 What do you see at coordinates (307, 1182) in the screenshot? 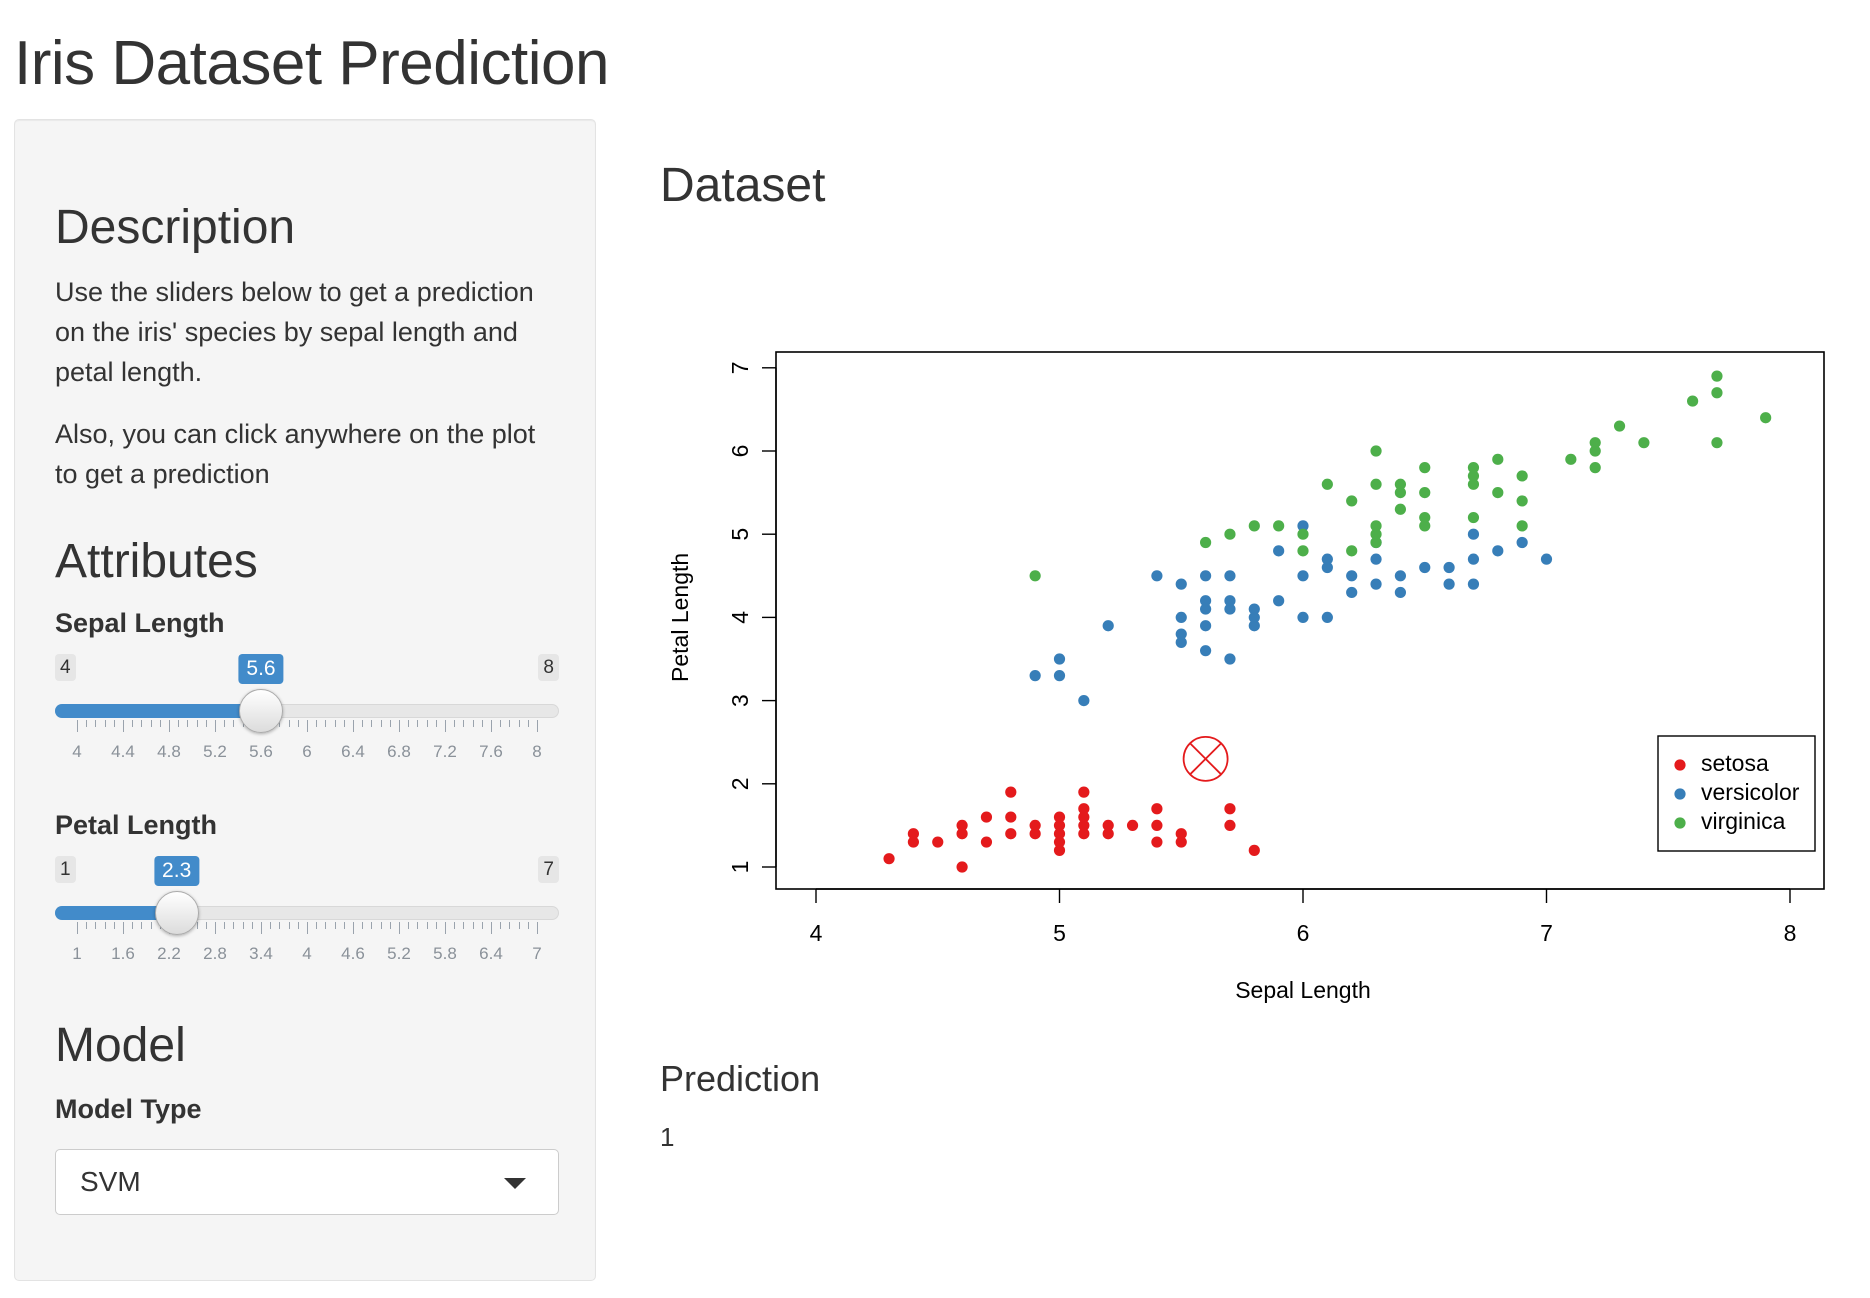
I see `model-type-select: SVM` at bounding box center [307, 1182].